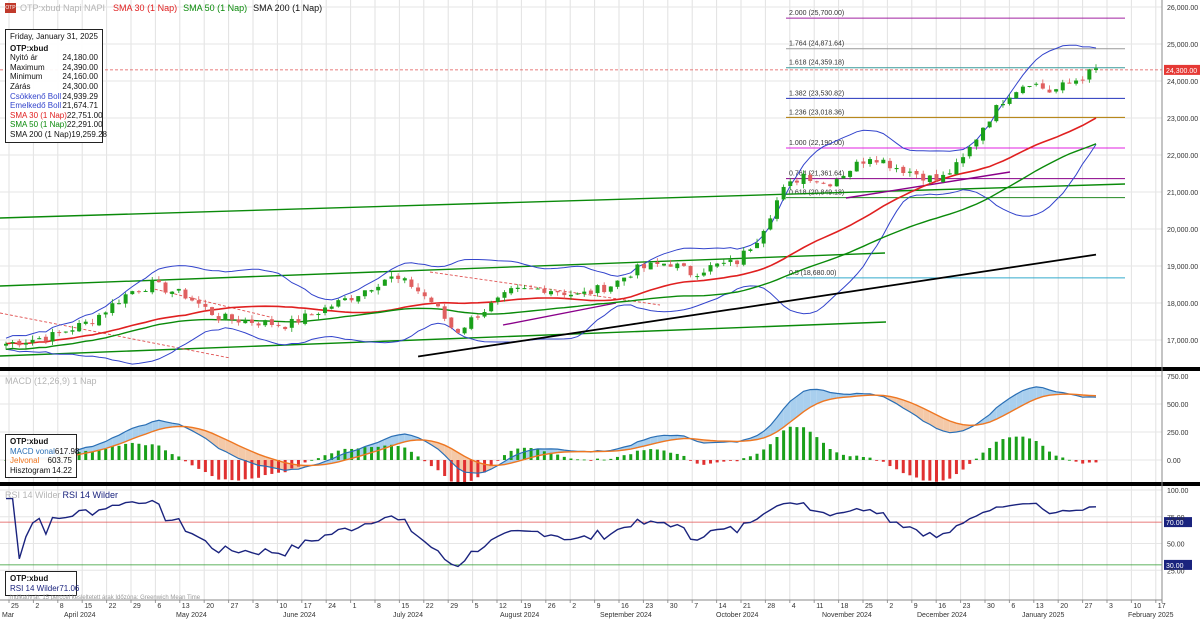 This screenshot has height=619, width=1200. What do you see at coordinates (916, 606) in the screenshot?
I see `date-tick-label: 9` at bounding box center [916, 606].